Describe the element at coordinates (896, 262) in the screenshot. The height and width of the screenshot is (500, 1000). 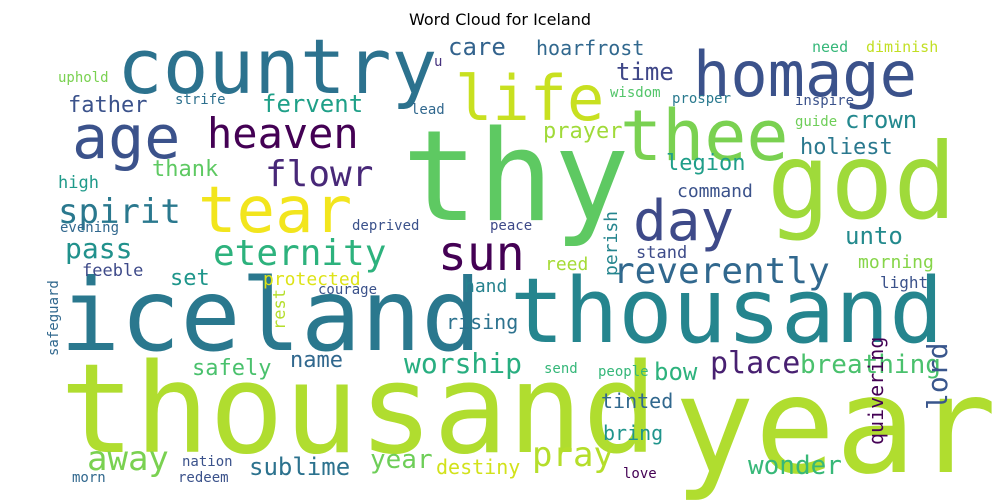
I see `word-morning: morning` at that location.